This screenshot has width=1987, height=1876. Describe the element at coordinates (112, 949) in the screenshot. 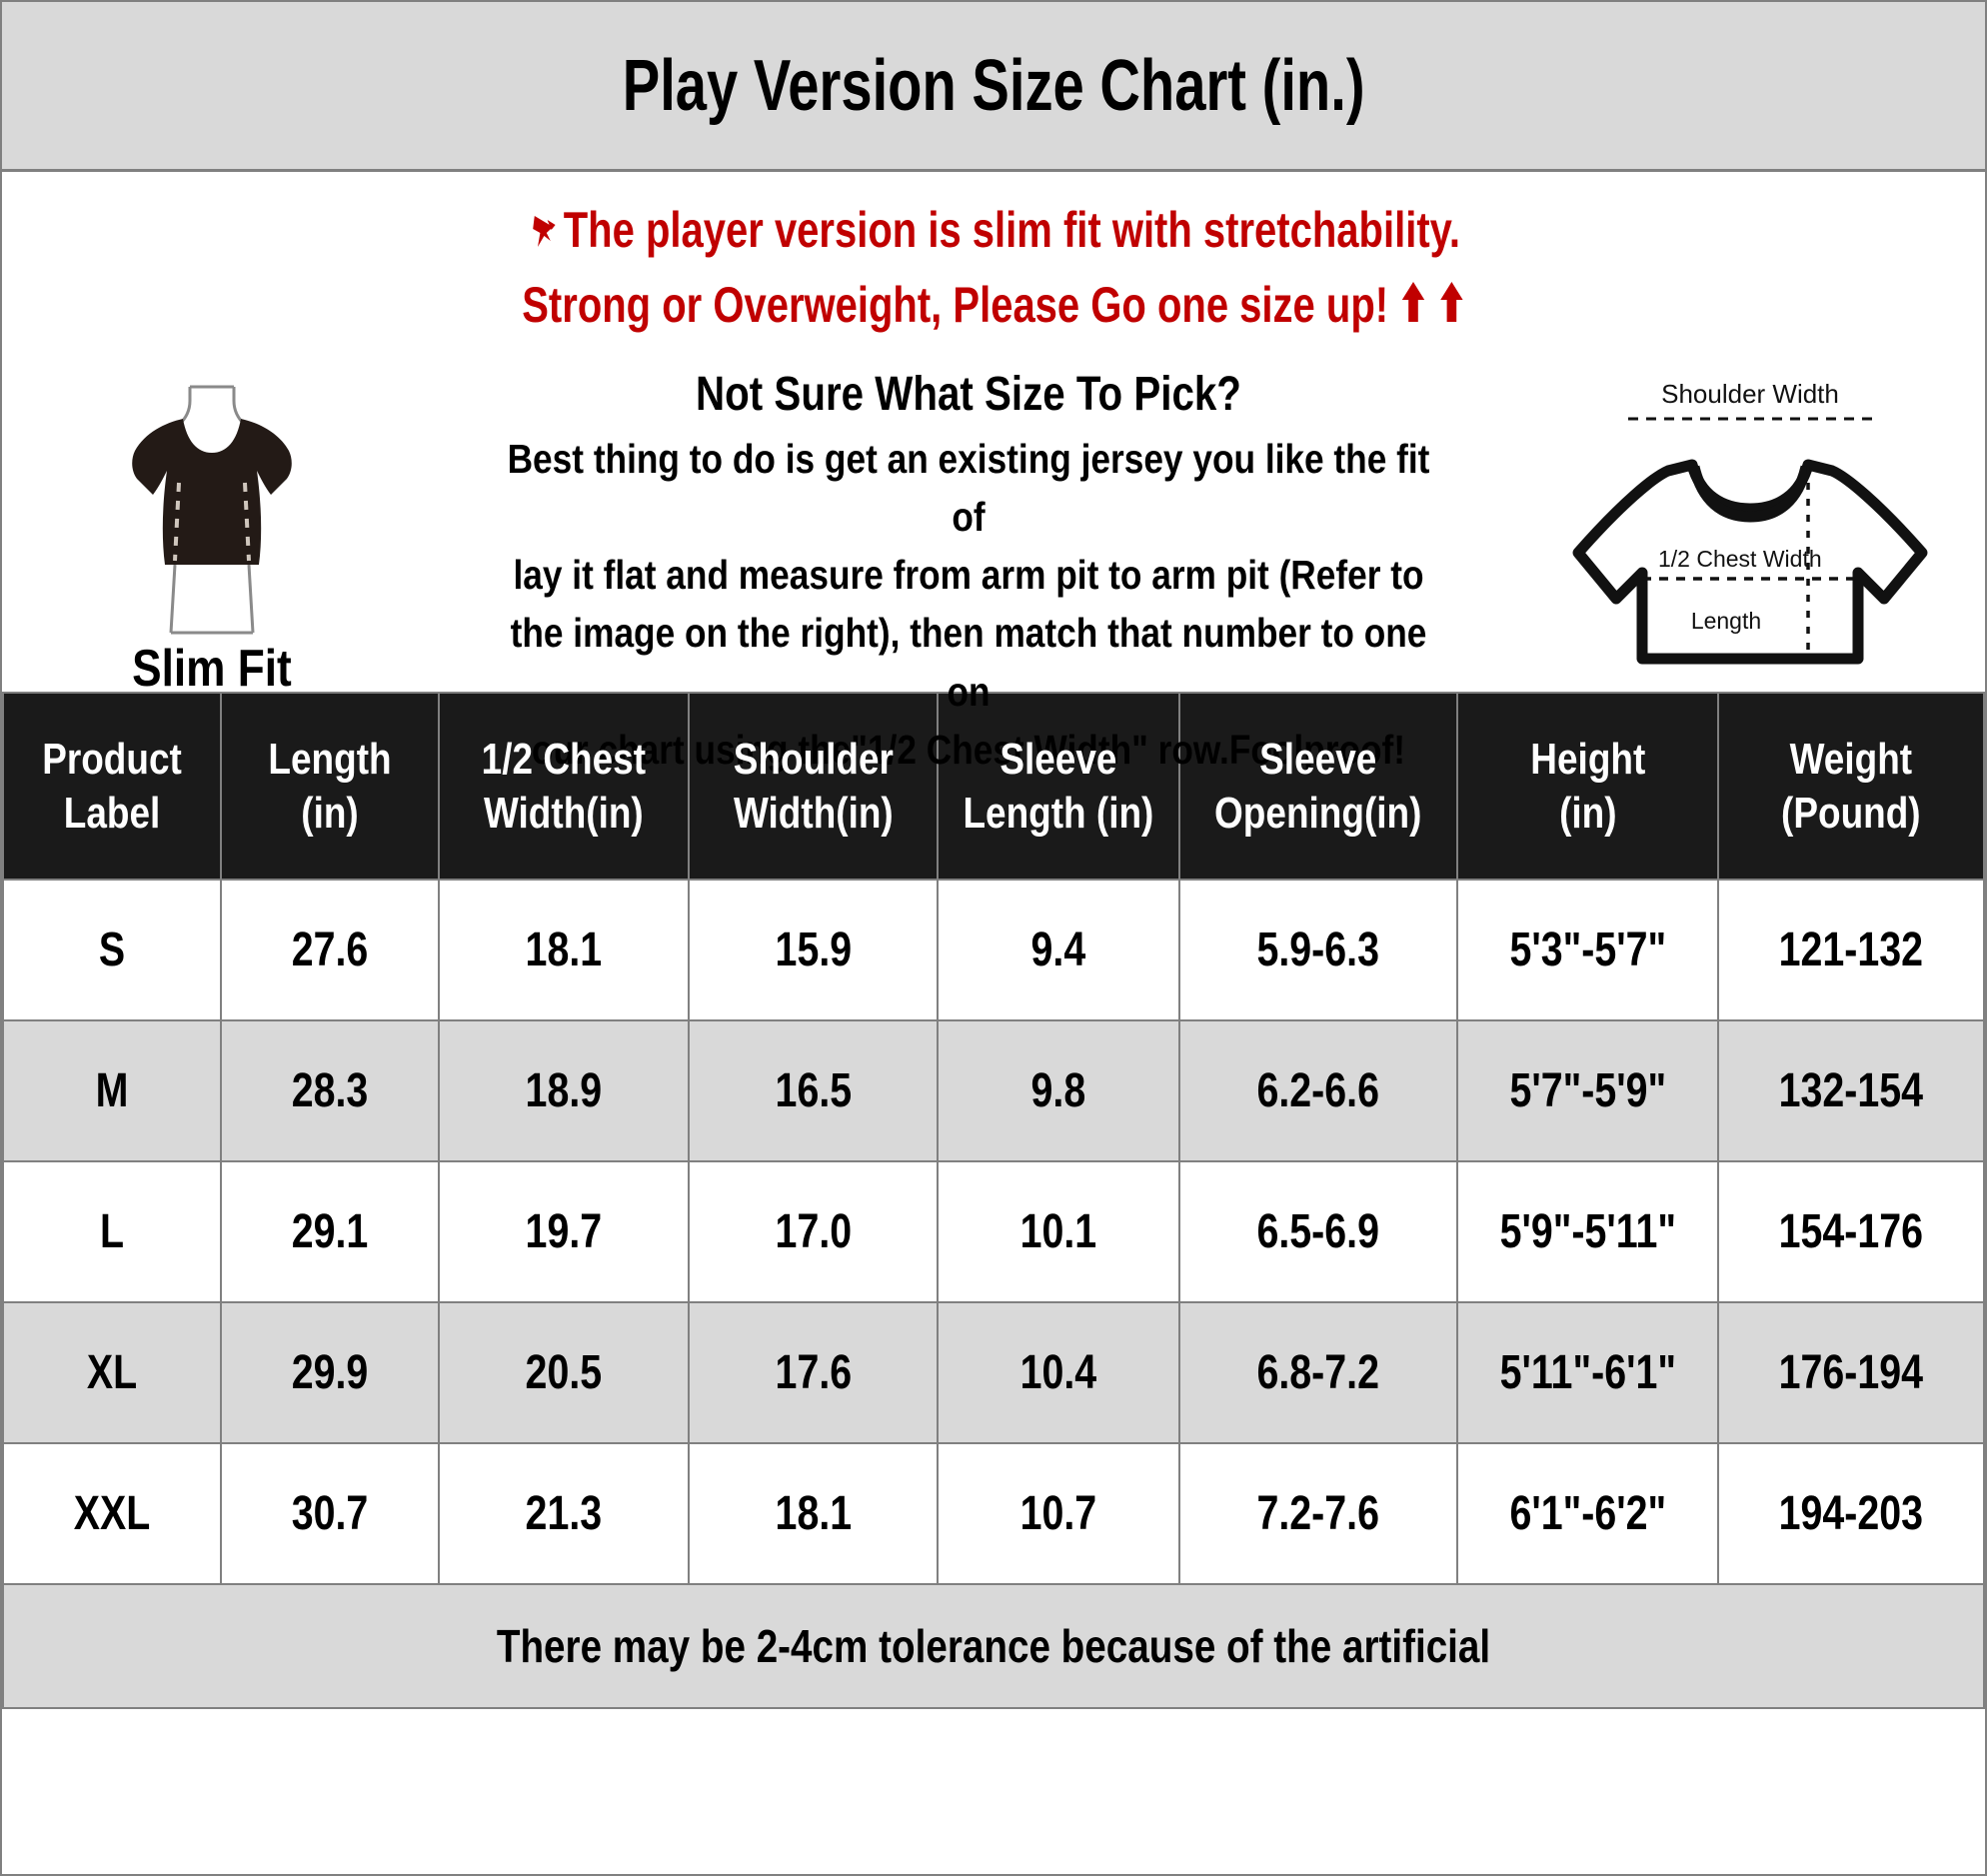

I see `cell-text: S` at that location.